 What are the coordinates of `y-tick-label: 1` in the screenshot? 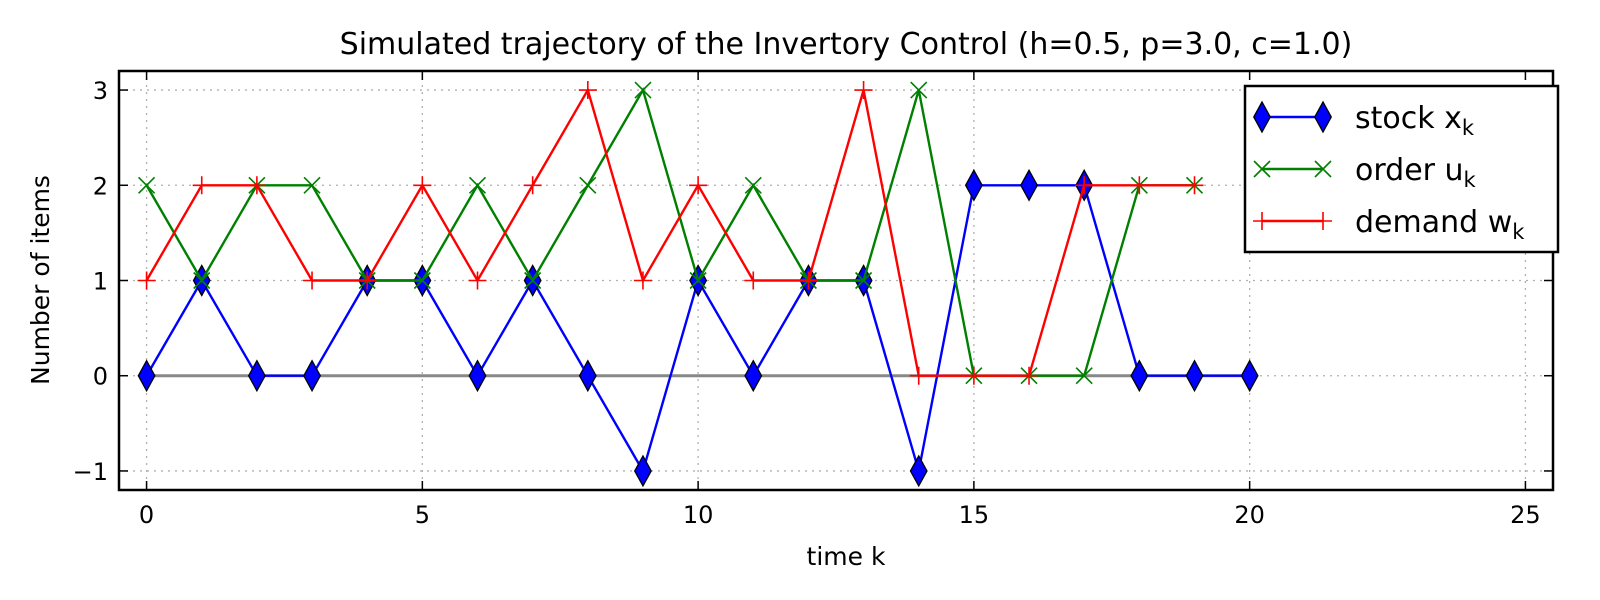 It's located at (100, 282).